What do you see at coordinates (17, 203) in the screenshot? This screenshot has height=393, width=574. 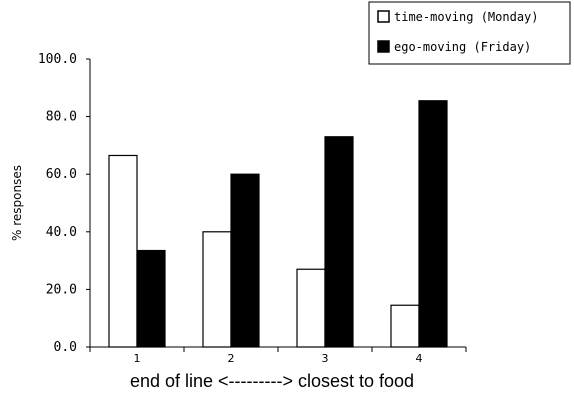 I see `y-axis-label: % responses` at bounding box center [17, 203].